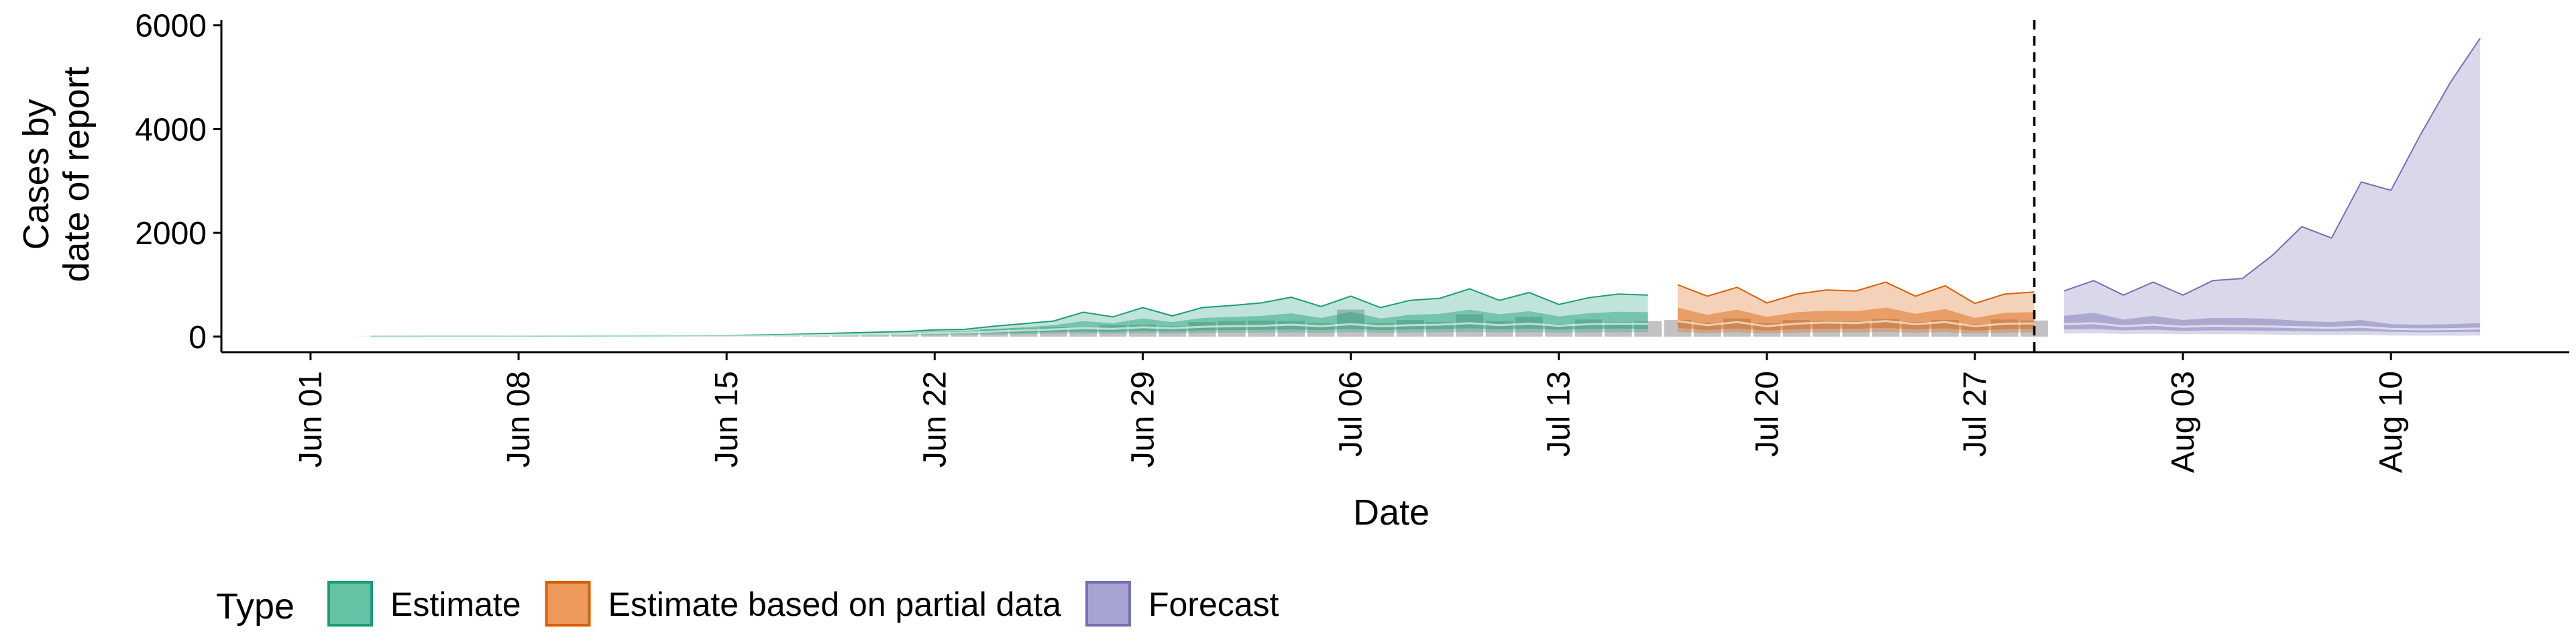 Image resolution: width=2576 pixels, height=644 pixels. I want to click on x-tick-label: Jun 01, so click(311, 419).